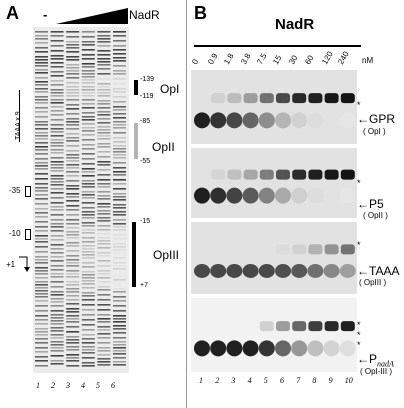 The height and width of the screenshot is (408, 404). I want to click on opiii-label: OpII, so click(163, 147).